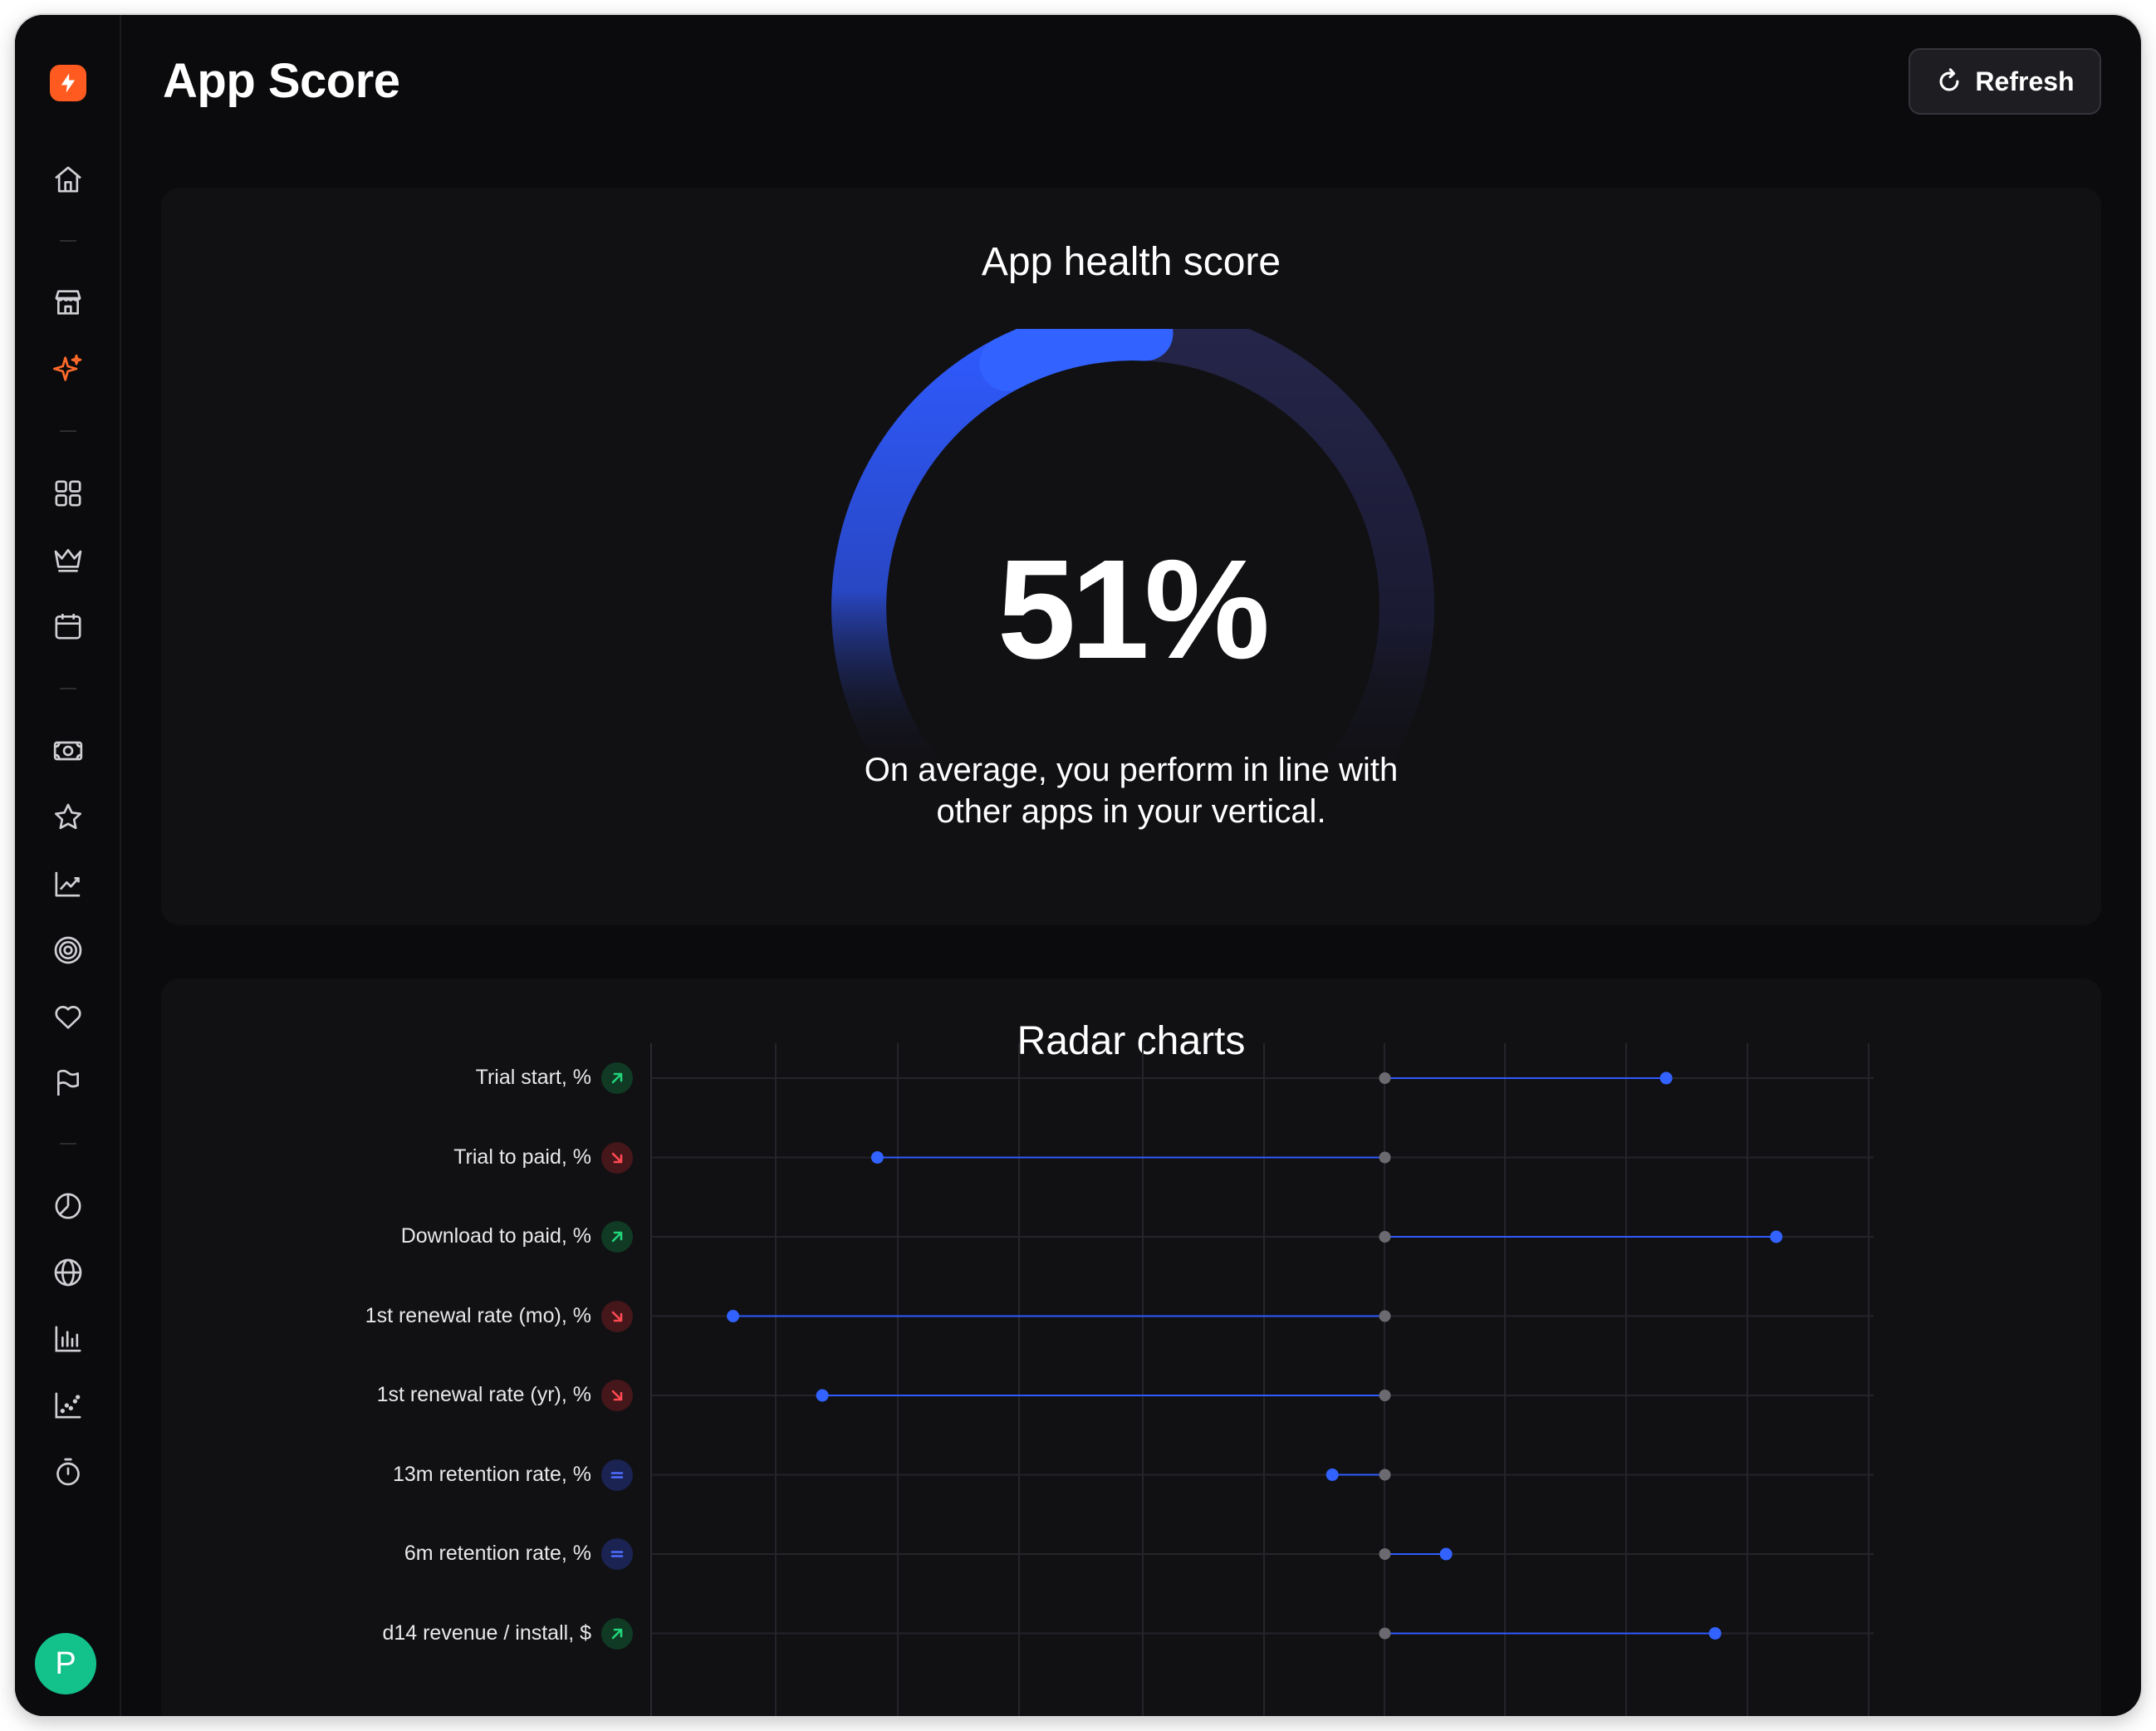 The image size is (2156, 1731). Describe the element at coordinates (1131, 262) in the screenshot. I see `health-card-title: App health score` at that location.